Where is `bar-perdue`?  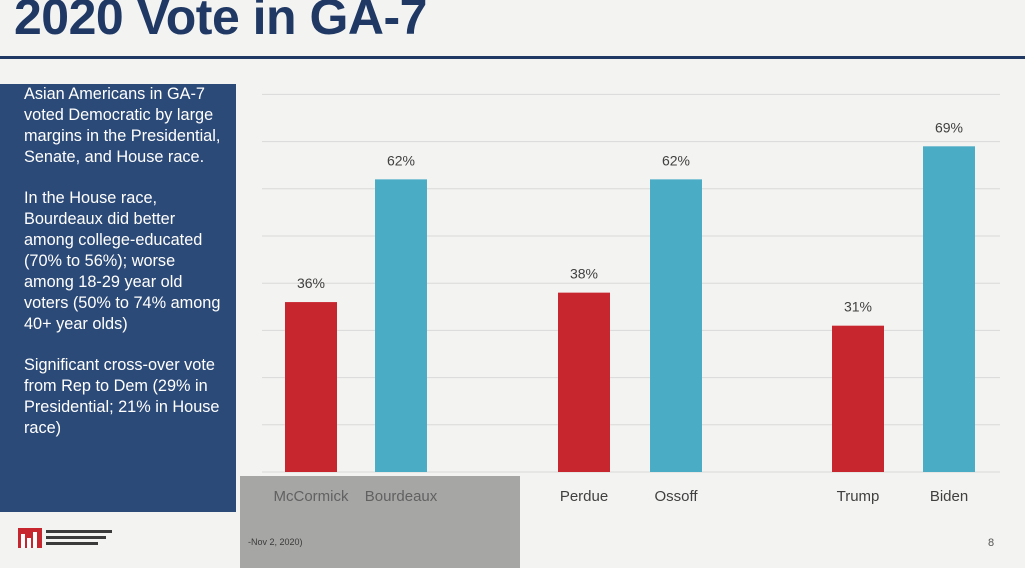 bar-perdue is located at coordinates (584, 382).